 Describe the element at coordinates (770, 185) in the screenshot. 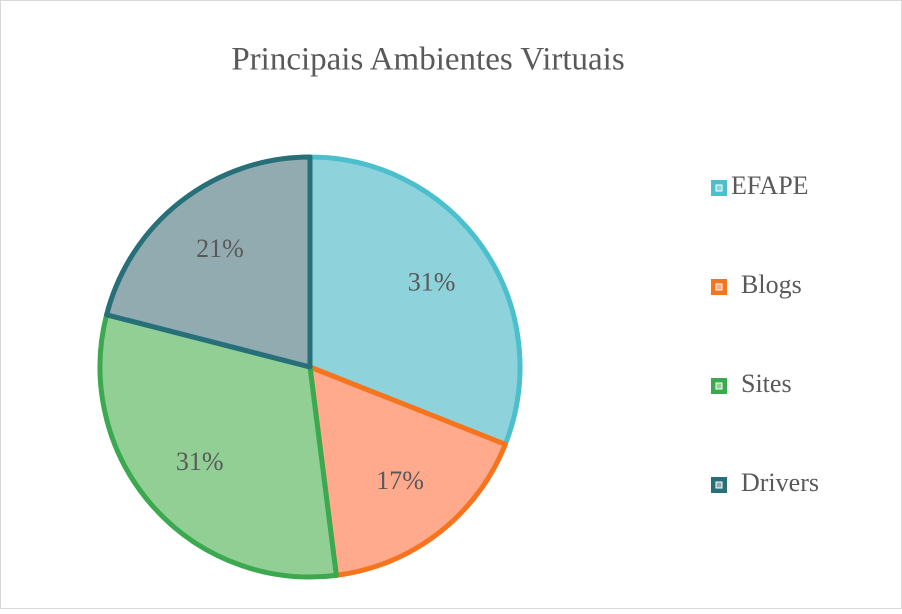

I see `legend-label: EFAPE` at that location.